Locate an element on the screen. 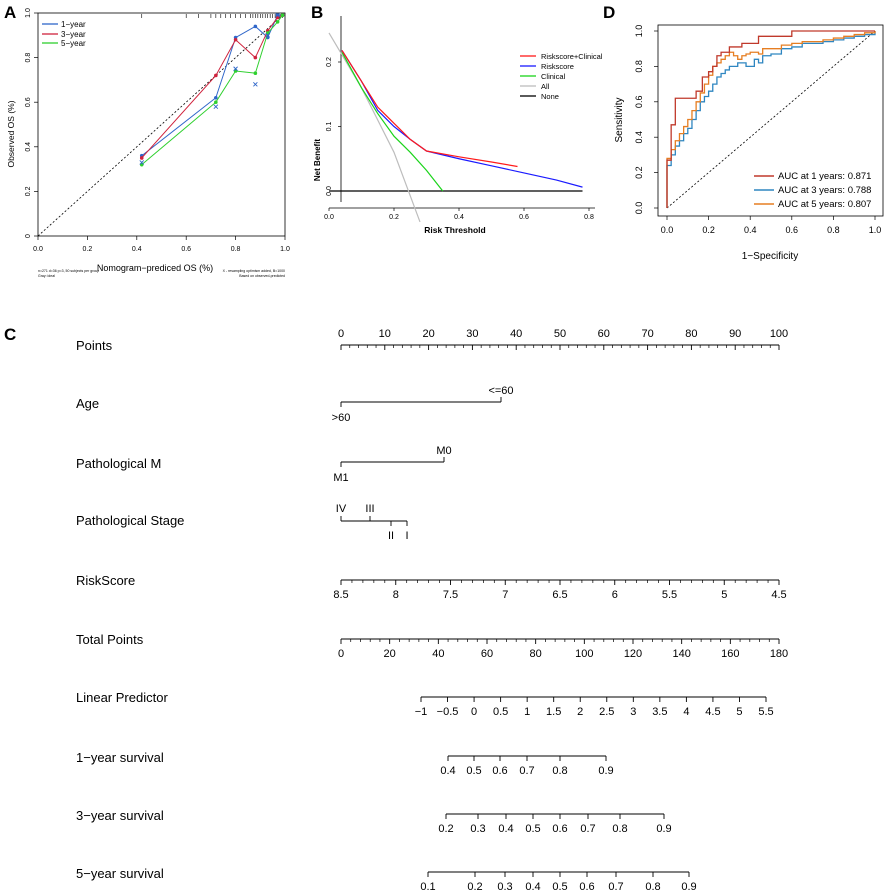 The width and height of the screenshot is (886, 894). pathological-m-label-m0: M0 is located at coordinates (443, 451).